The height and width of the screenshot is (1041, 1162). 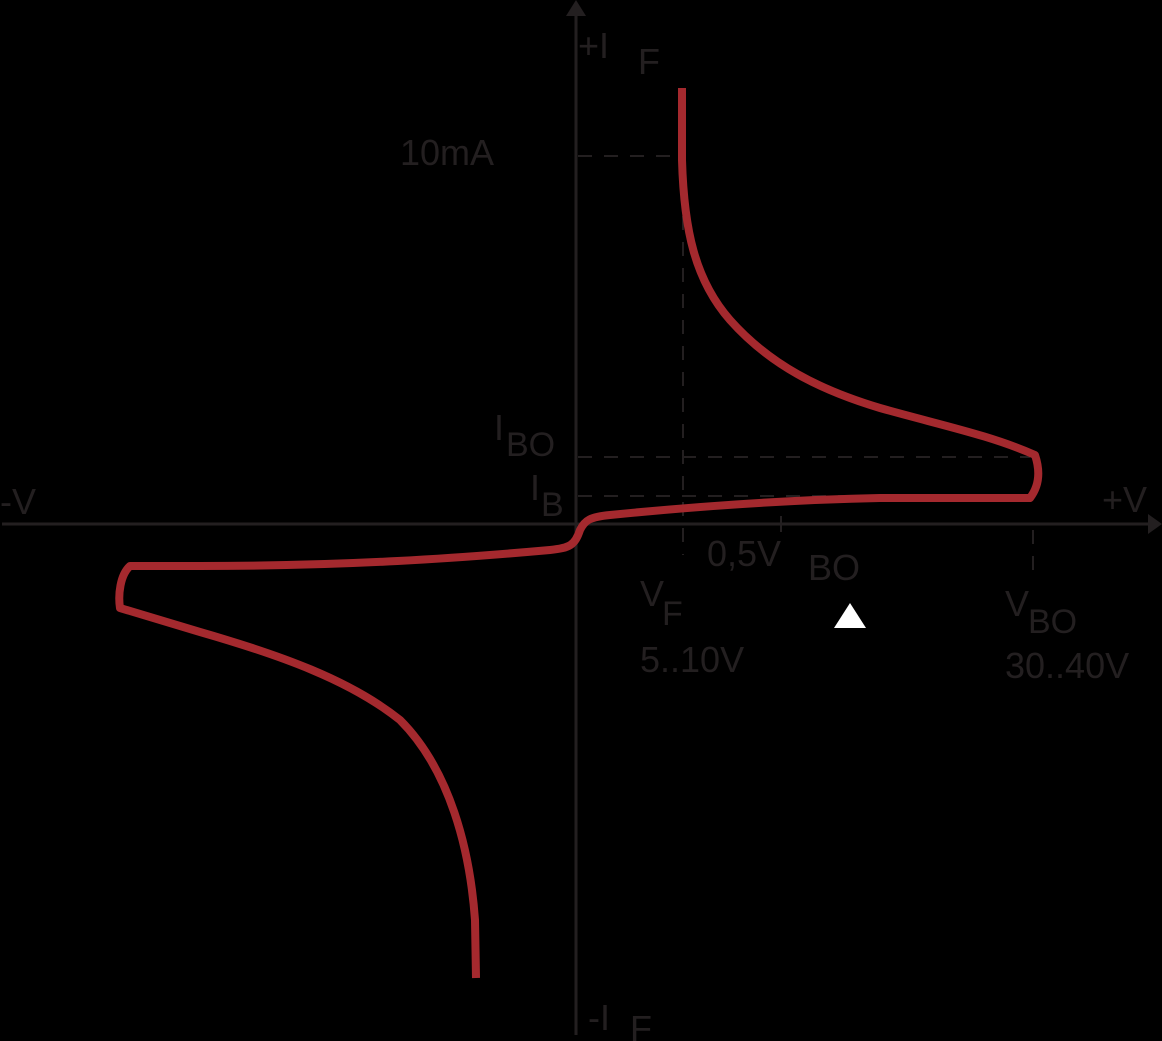 What do you see at coordinates (641, 1024) in the screenshot?
I see `y-neg-sub: F` at bounding box center [641, 1024].